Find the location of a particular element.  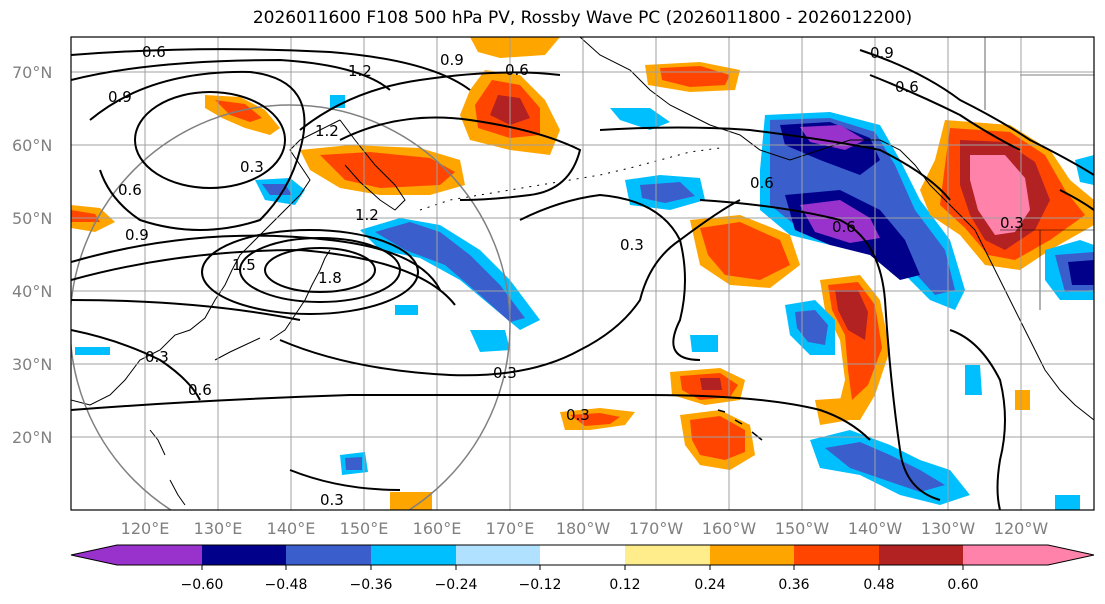

lon-label: 170°W is located at coordinates (656, 528).